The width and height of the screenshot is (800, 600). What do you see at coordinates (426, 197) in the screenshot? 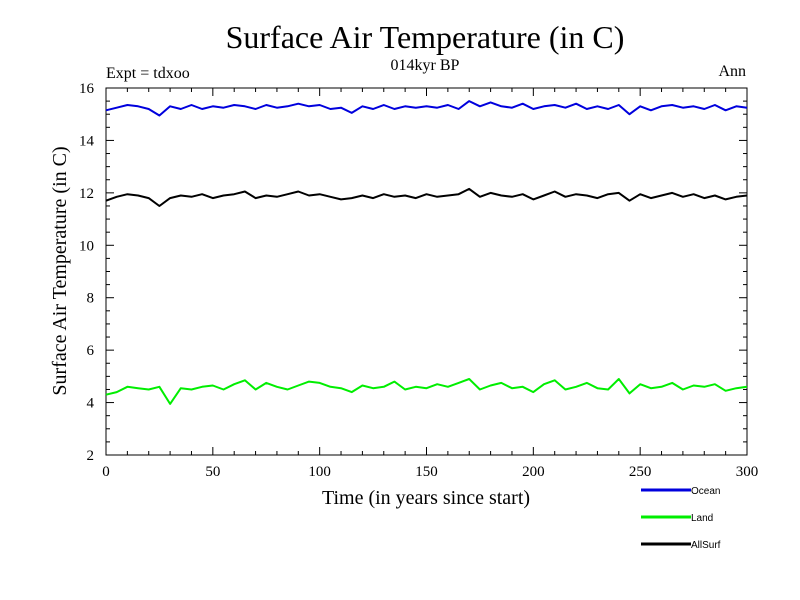
I see `series-line-allsurf` at bounding box center [426, 197].